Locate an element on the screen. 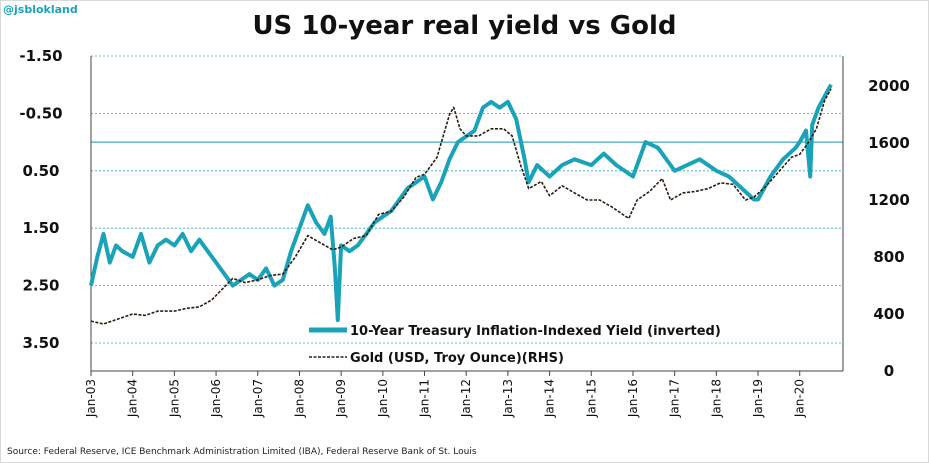  x-tick-label: Jan-18 is located at coordinates (716, 398).